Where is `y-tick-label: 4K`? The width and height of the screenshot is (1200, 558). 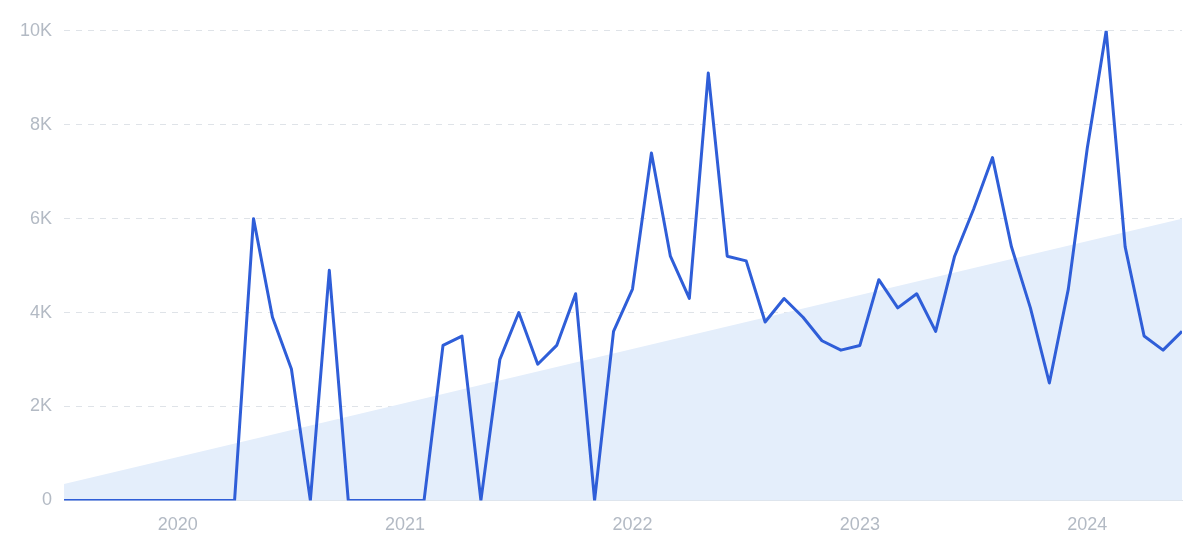 y-tick-label: 4K is located at coordinates (41, 311).